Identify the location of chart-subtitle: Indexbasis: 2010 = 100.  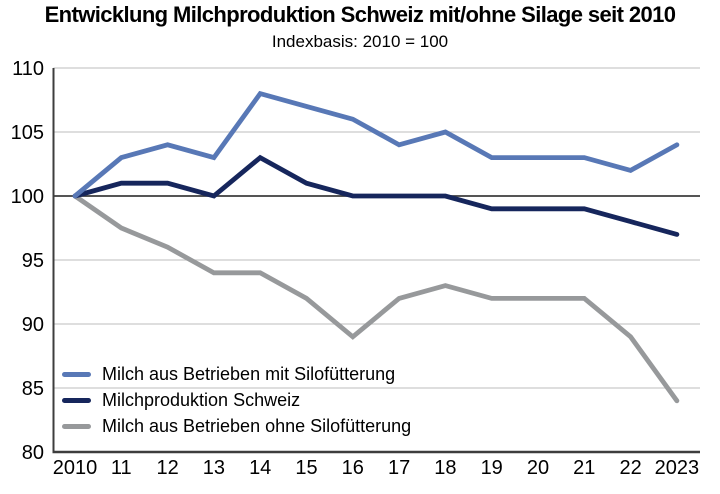
(360, 41).